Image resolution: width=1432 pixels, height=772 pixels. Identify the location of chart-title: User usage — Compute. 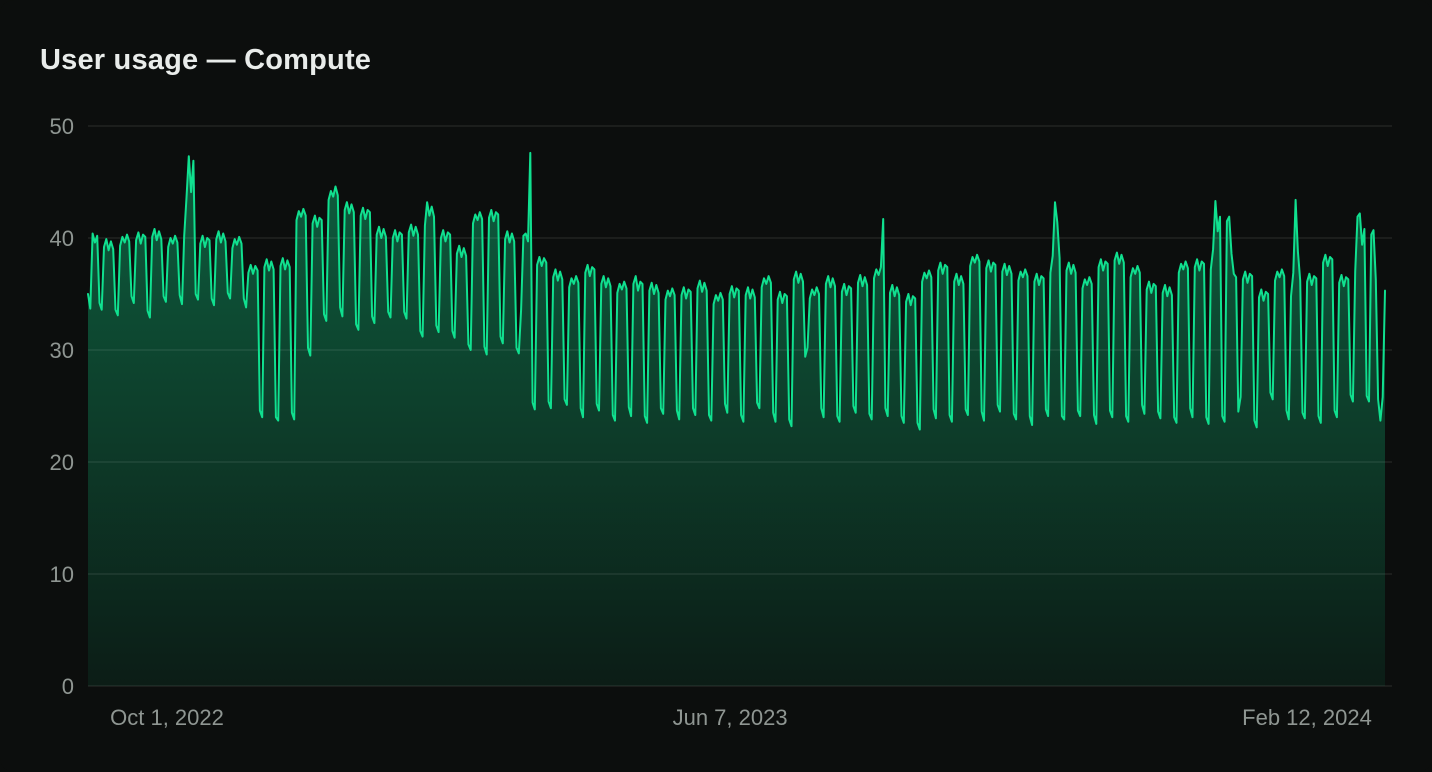
(206, 60).